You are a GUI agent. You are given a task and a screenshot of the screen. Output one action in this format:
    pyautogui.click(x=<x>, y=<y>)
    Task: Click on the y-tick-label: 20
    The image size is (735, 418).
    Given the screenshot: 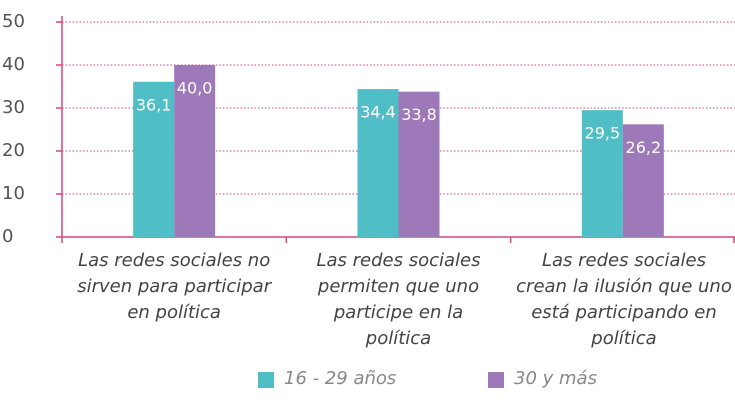 What is the action you would take?
    pyautogui.click(x=13, y=150)
    